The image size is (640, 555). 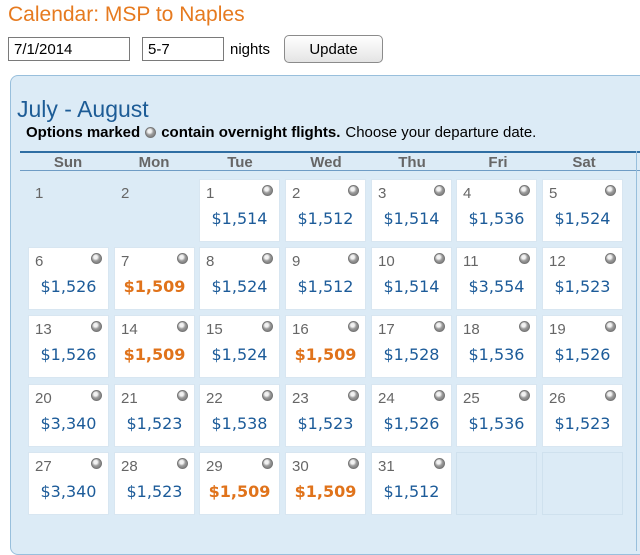 What do you see at coordinates (386, 261) in the screenshot?
I see `date-number: 10` at bounding box center [386, 261].